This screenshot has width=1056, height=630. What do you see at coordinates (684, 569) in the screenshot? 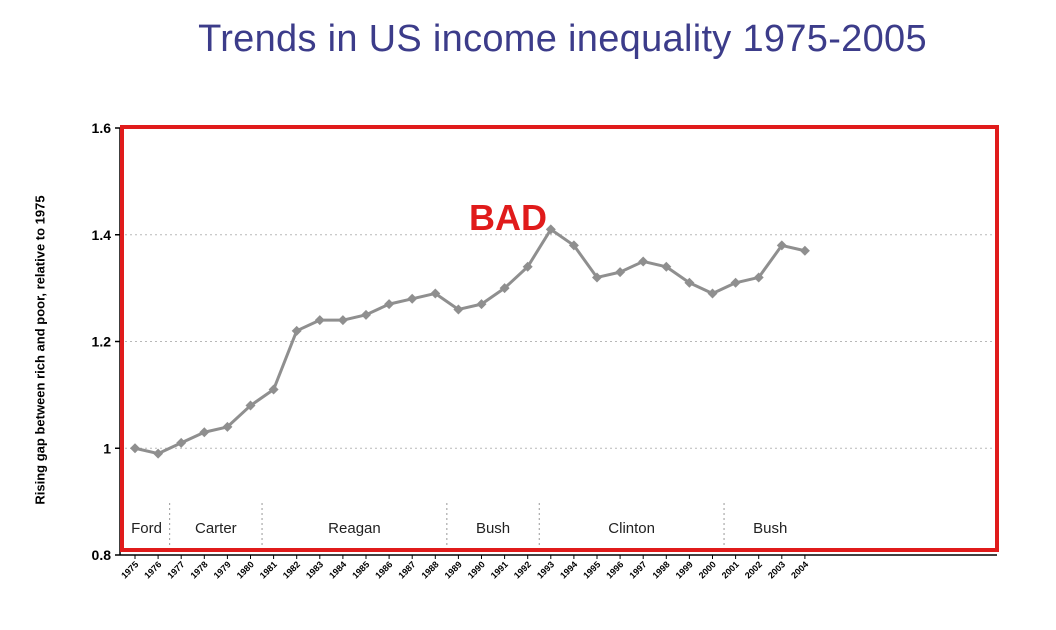
I see `x-tick-label: 1999` at bounding box center [684, 569].